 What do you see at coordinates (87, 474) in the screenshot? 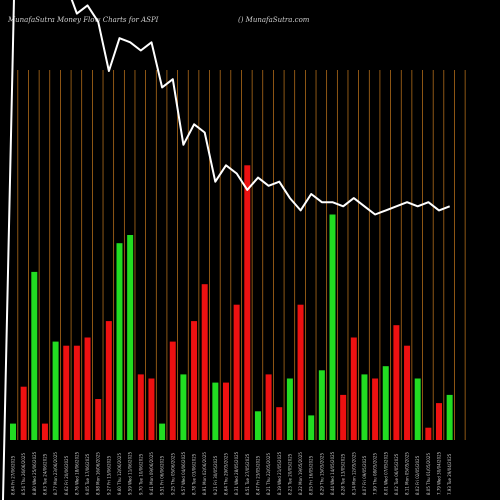
I see `x-tick-label: 9.05 Tue 17/06/2025` at bounding box center [87, 474].